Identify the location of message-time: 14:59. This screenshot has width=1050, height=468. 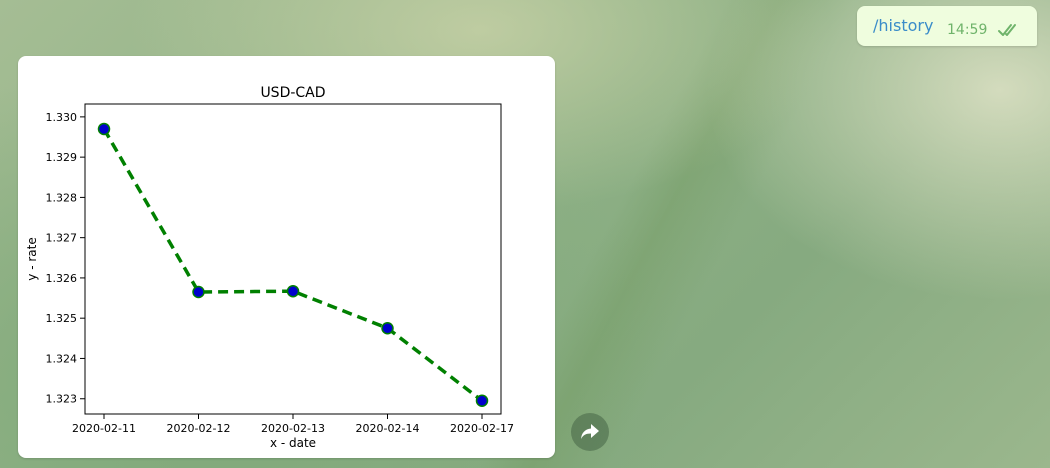
(967, 30).